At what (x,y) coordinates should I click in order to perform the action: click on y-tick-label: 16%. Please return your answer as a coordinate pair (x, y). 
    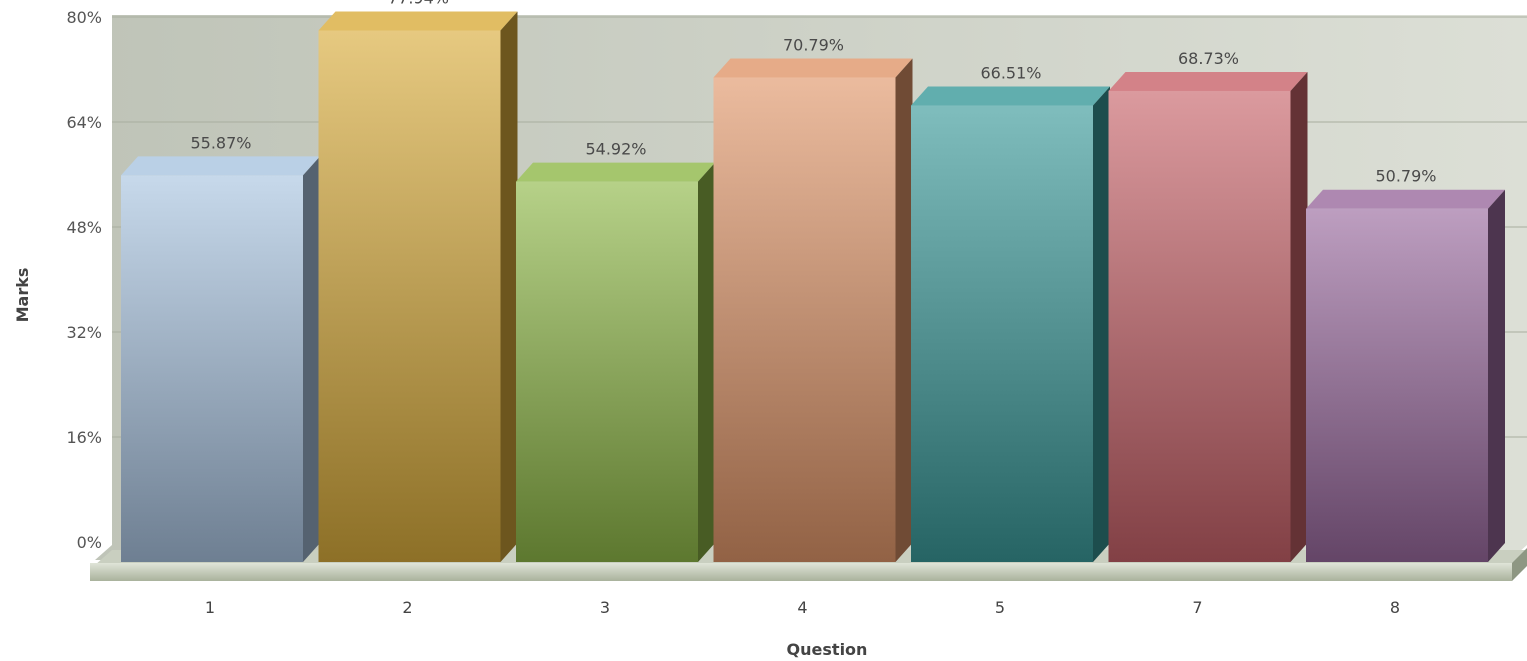
    Looking at the image, I should click on (84, 437).